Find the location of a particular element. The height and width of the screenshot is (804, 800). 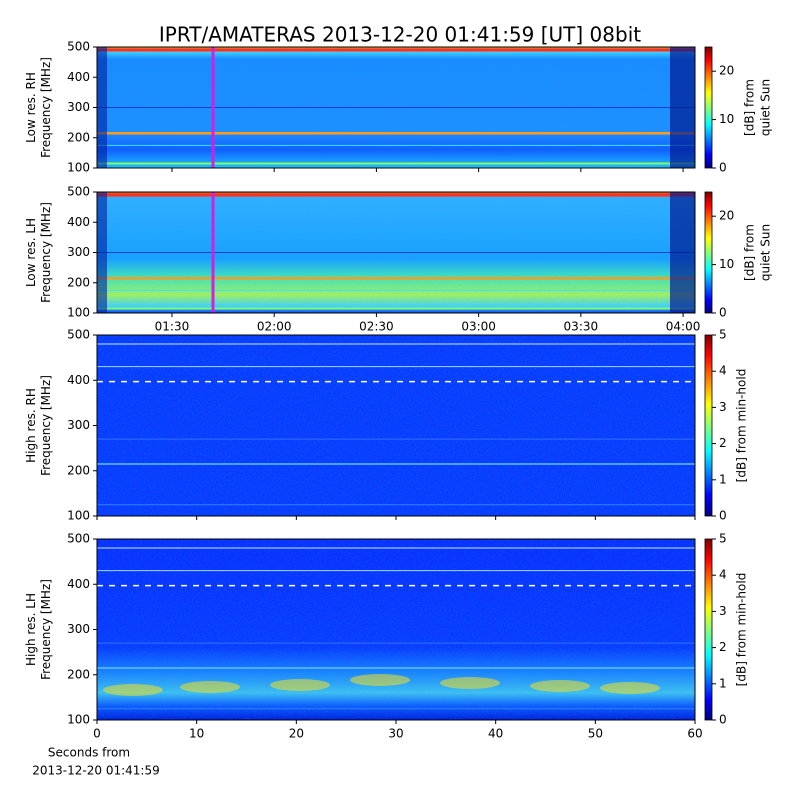

x-tick-label: 04:00 is located at coordinates (683, 327).